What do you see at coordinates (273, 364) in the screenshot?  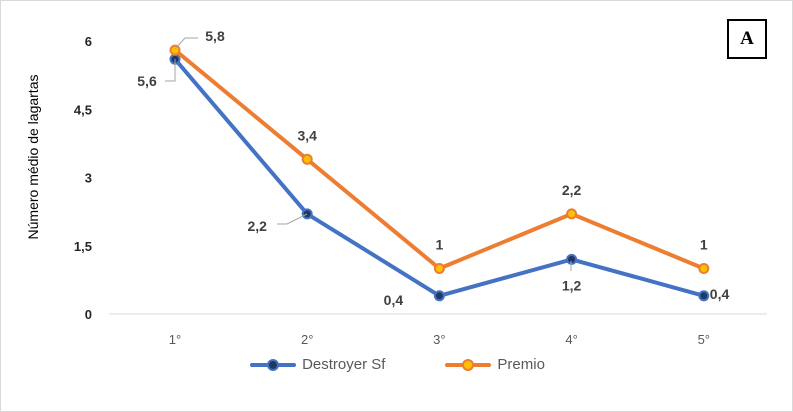 I see `legend-swatch-destroyer` at bounding box center [273, 364].